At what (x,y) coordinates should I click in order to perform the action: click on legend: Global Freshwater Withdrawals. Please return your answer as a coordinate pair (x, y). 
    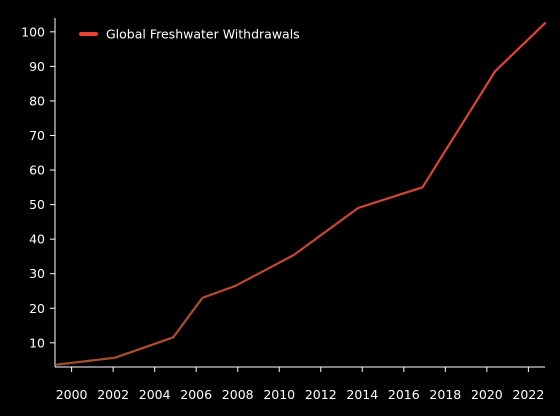
    Looking at the image, I should click on (189, 34).